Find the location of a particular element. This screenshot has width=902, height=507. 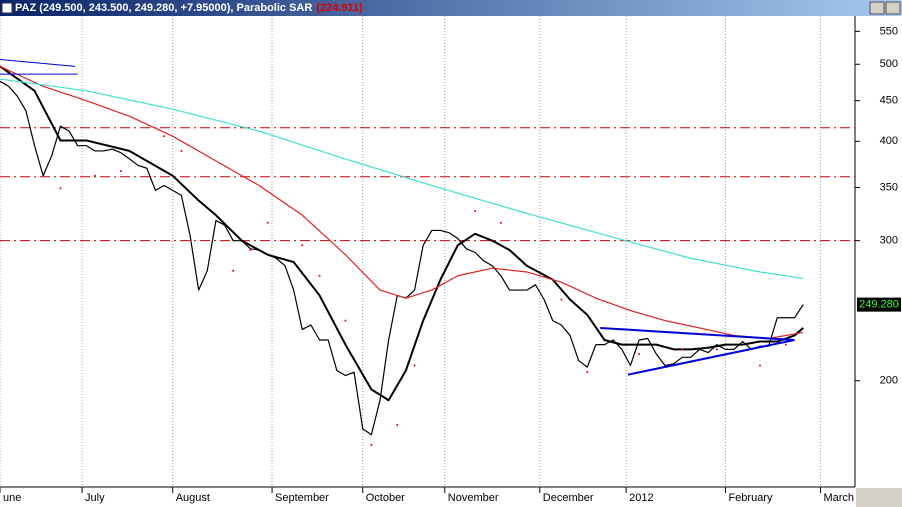

x-tick-label: March is located at coordinates (838, 498).